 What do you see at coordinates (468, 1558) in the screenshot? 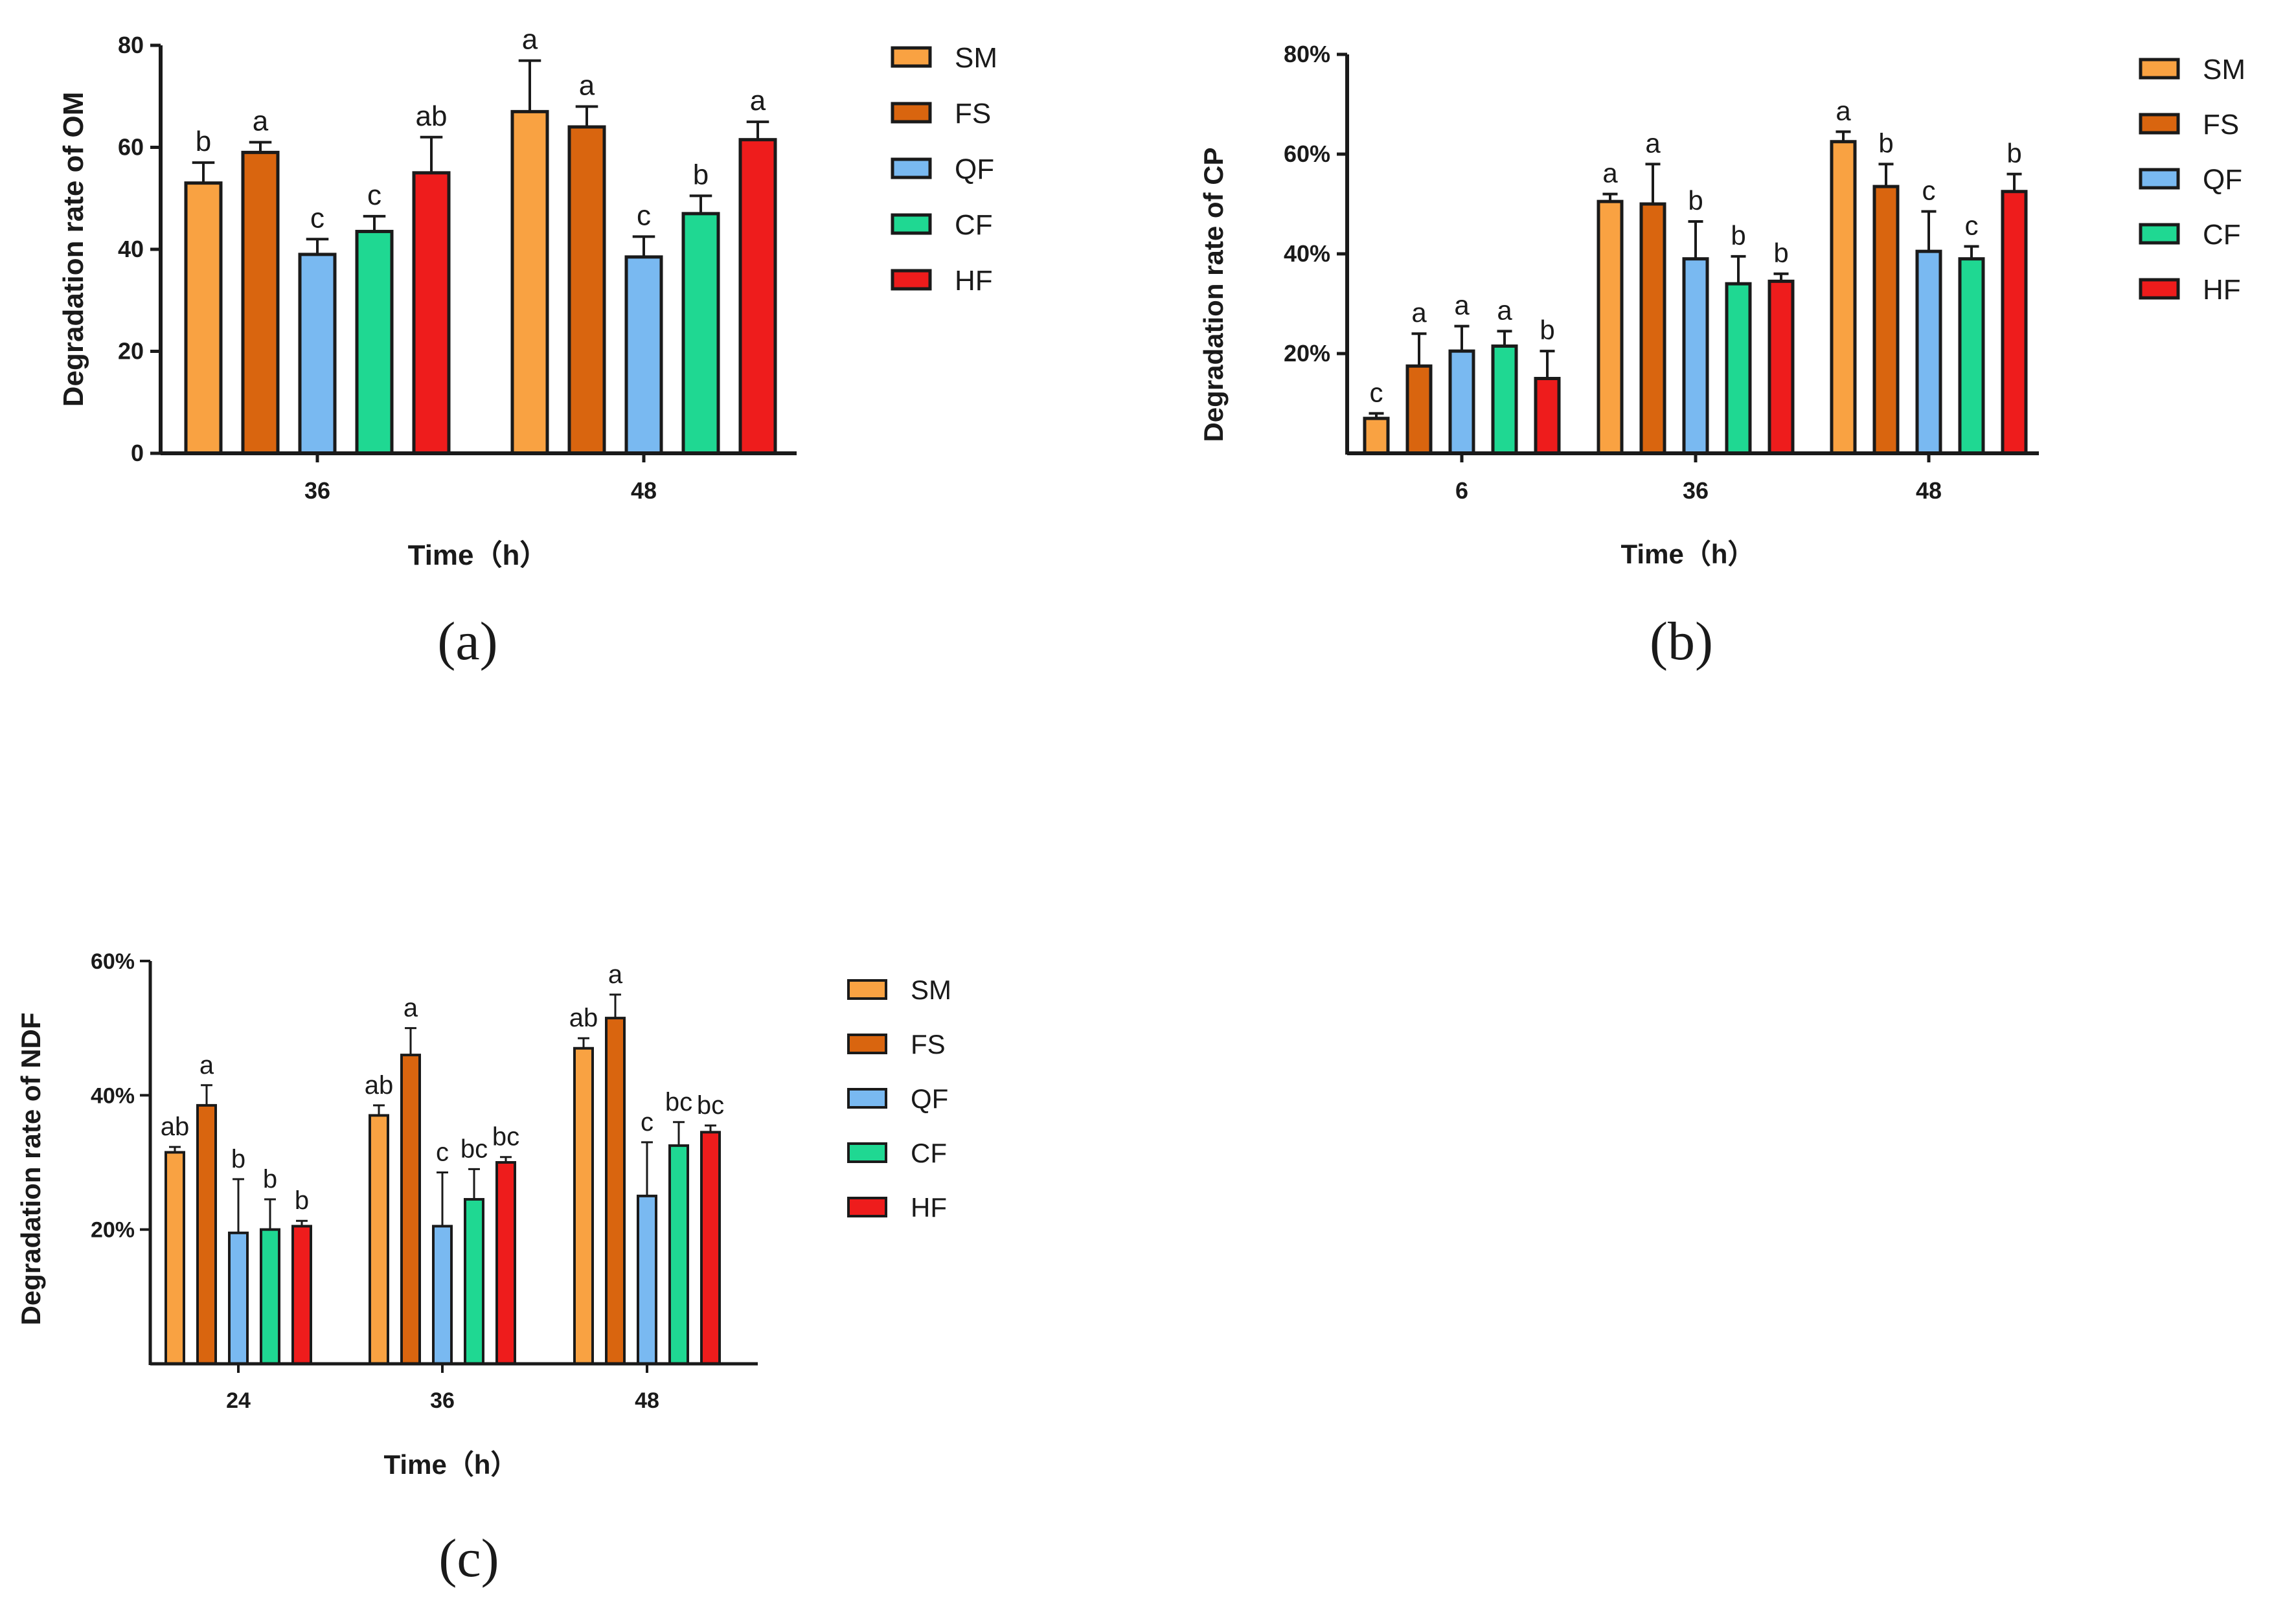
I see `panel-label: (c)` at bounding box center [468, 1558].